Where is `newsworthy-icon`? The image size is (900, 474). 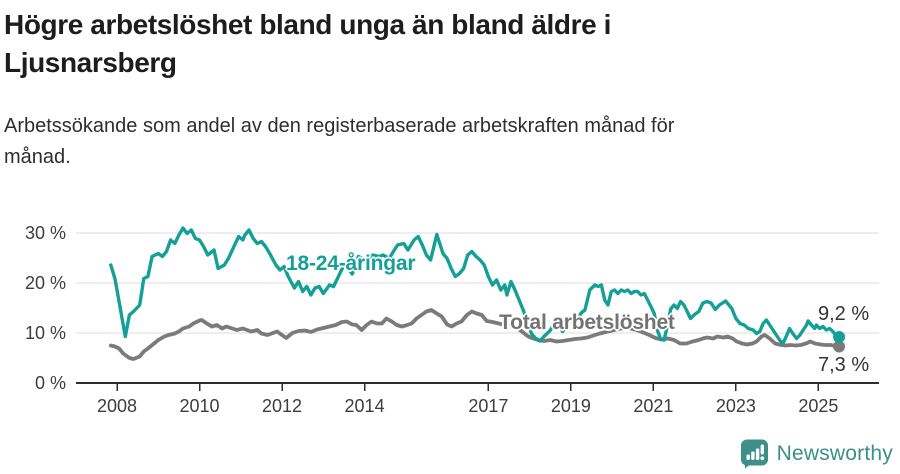
newsworthy-icon is located at coordinates (754, 454).